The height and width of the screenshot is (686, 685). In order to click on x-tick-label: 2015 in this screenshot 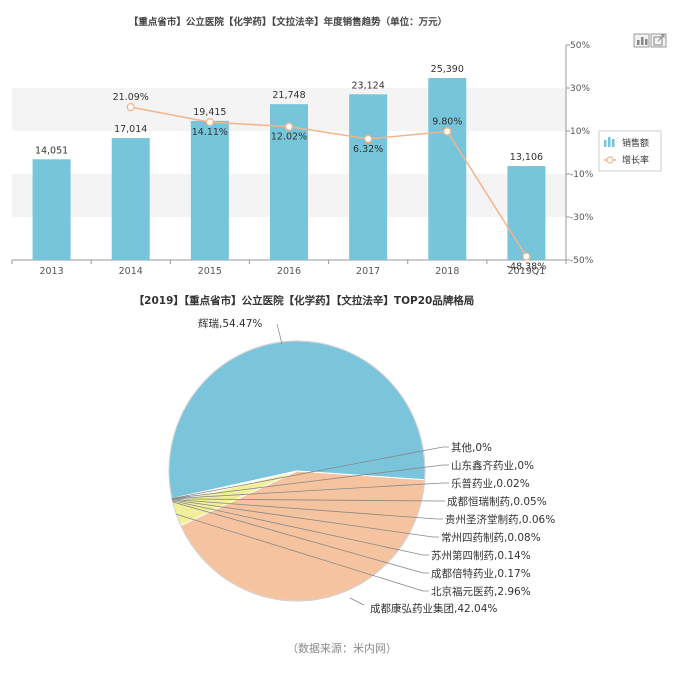, I will do `click(210, 271)`.